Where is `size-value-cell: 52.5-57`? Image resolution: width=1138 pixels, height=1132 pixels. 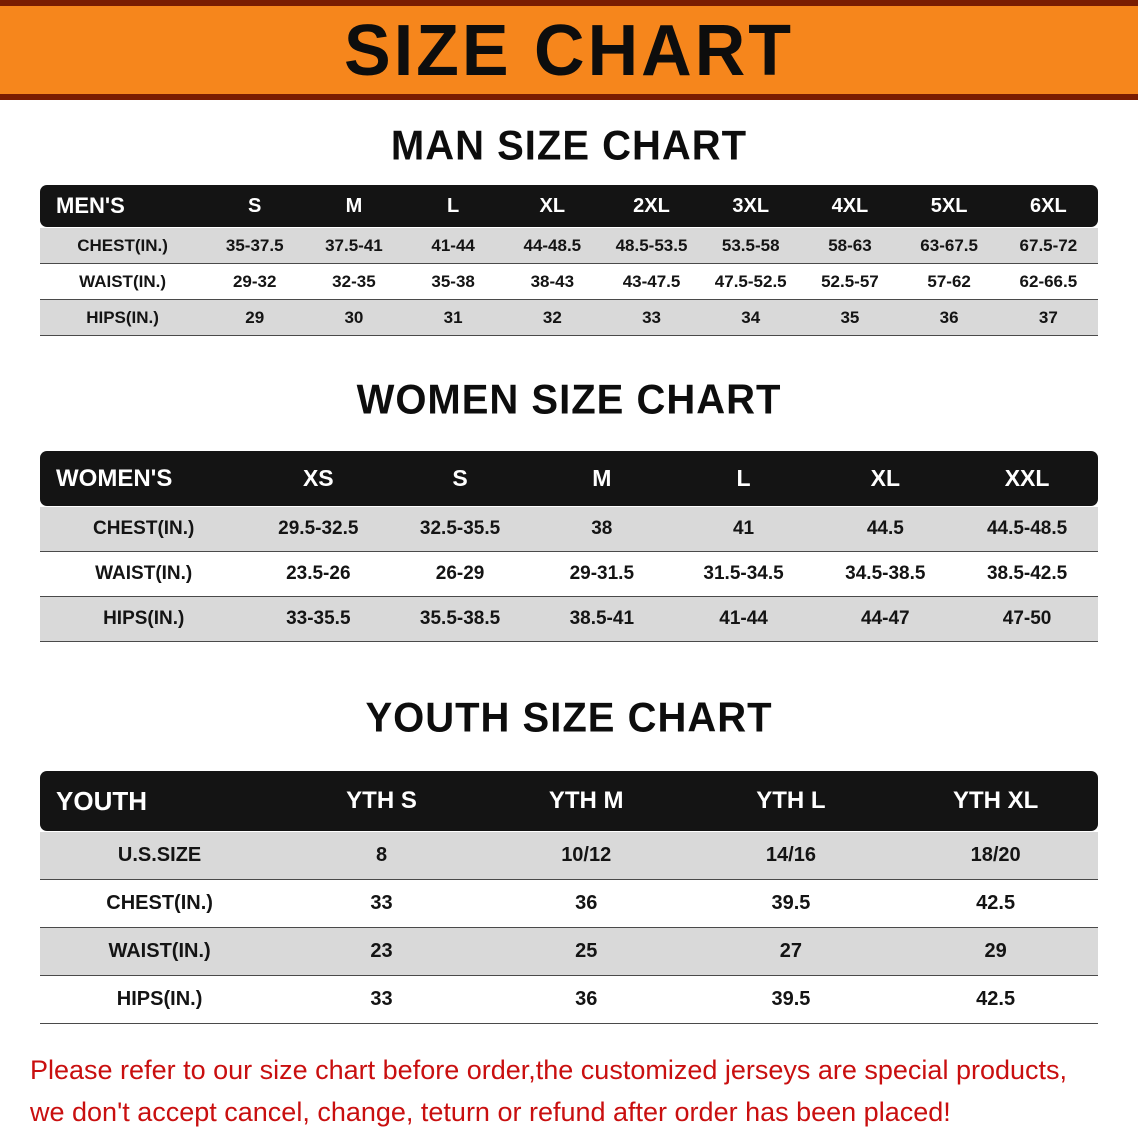
size-value-cell: 52.5-57 is located at coordinates (850, 282).